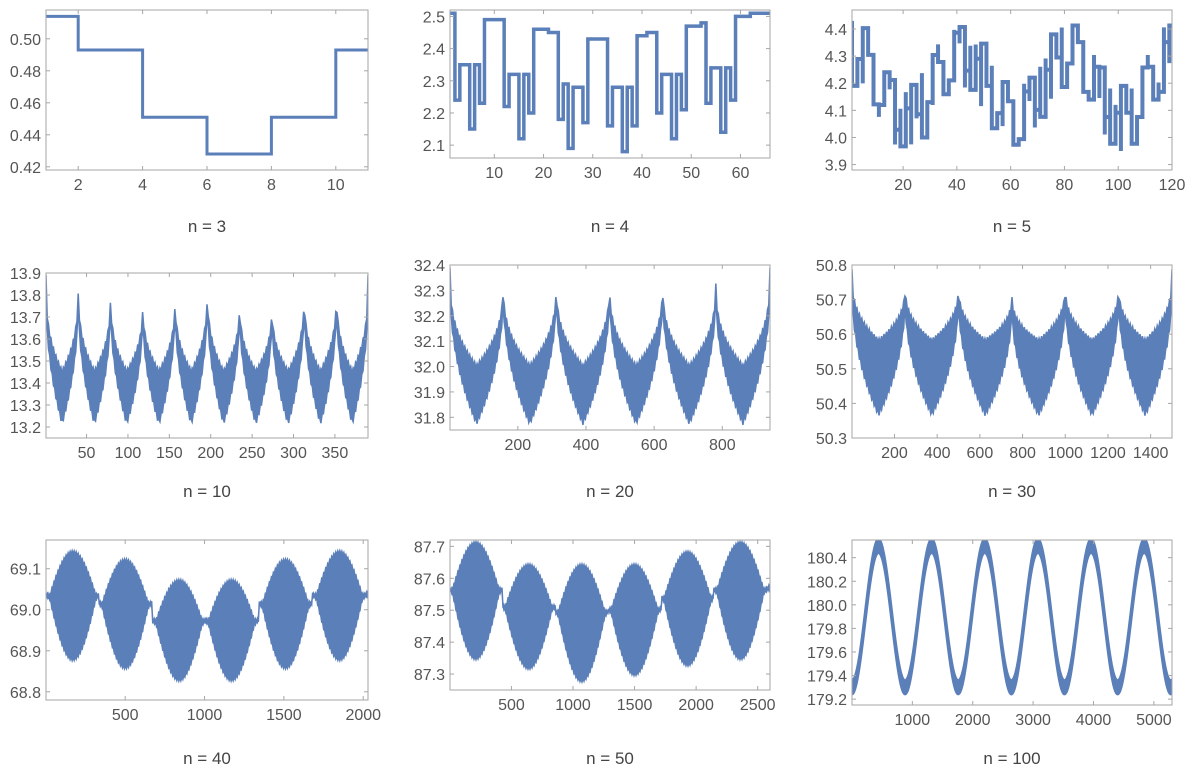 The width and height of the screenshot is (1192, 770). What do you see at coordinates (25, 362) in the screenshot?
I see `y-tick-label: 13.5` at bounding box center [25, 362].